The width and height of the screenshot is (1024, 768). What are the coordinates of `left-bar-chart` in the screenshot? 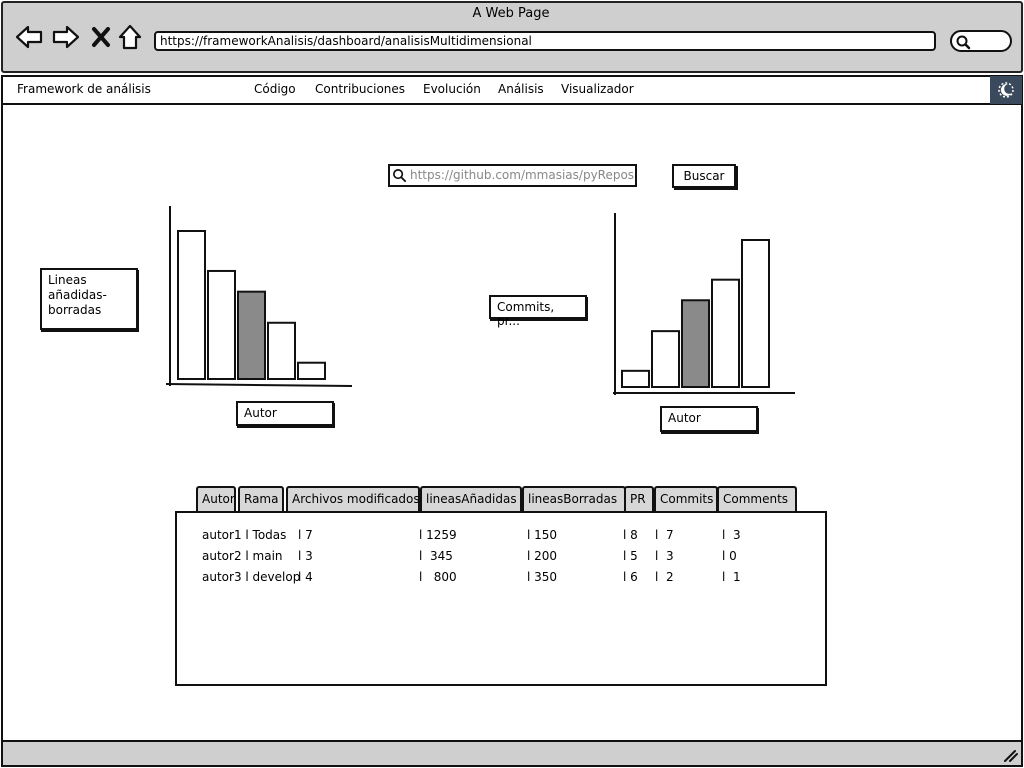 It's located at (260, 297).